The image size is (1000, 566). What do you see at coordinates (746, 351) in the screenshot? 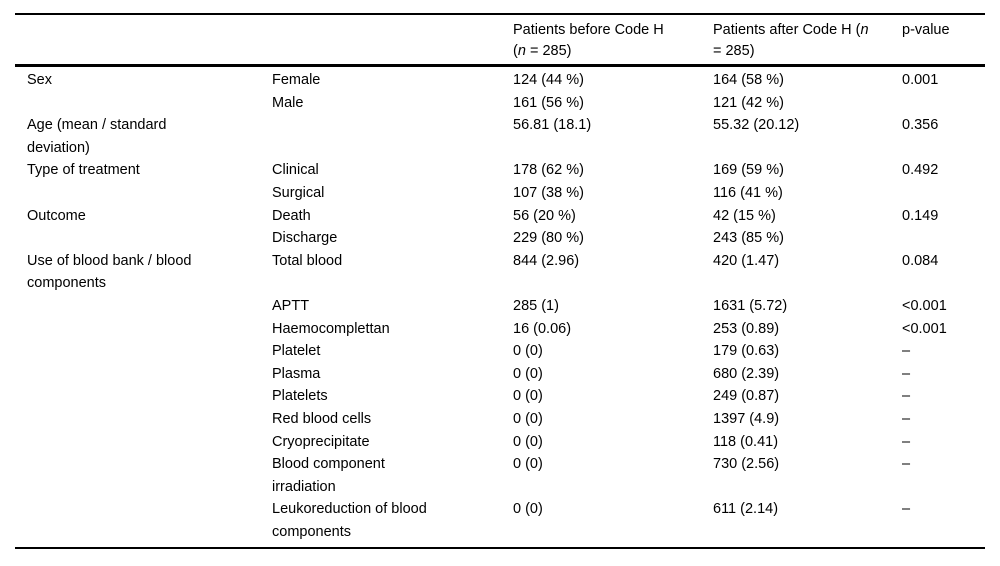
I see `after-cell: 179 (0.63)` at bounding box center [746, 351].